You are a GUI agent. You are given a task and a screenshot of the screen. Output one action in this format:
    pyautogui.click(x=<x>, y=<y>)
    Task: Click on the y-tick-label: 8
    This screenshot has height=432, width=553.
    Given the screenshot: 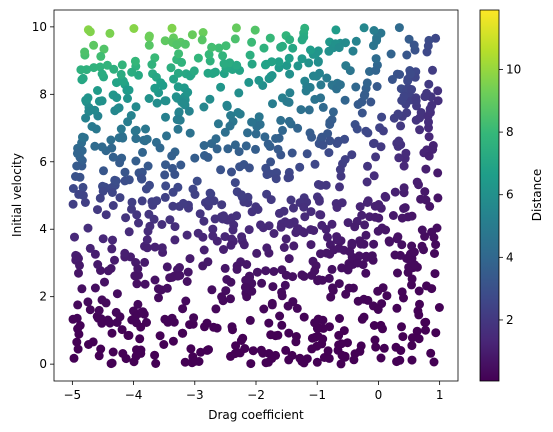 What is the action you would take?
    pyautogui.click(x=43, y=94)
    